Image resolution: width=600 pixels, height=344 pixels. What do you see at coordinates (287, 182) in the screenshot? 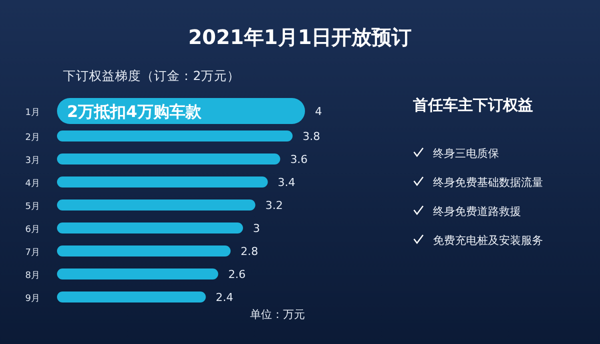
I see `data-label: 3.4` at bounding box center [287, 182].